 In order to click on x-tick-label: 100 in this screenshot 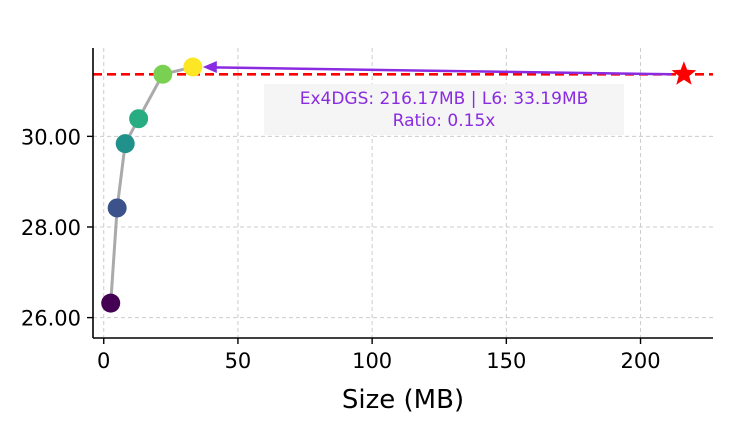, I will do `click(372, 361)`.